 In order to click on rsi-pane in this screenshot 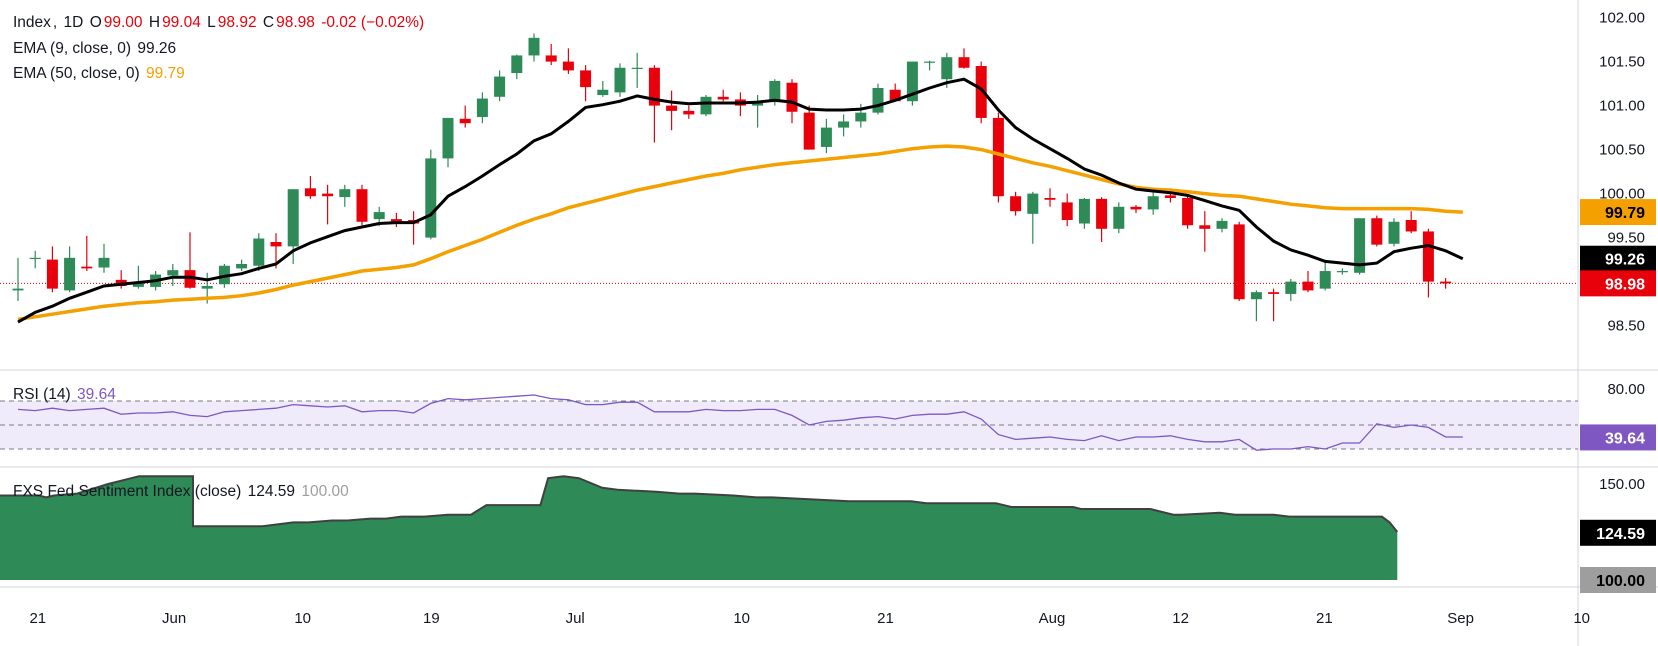, I will do `click(789, 422)`.